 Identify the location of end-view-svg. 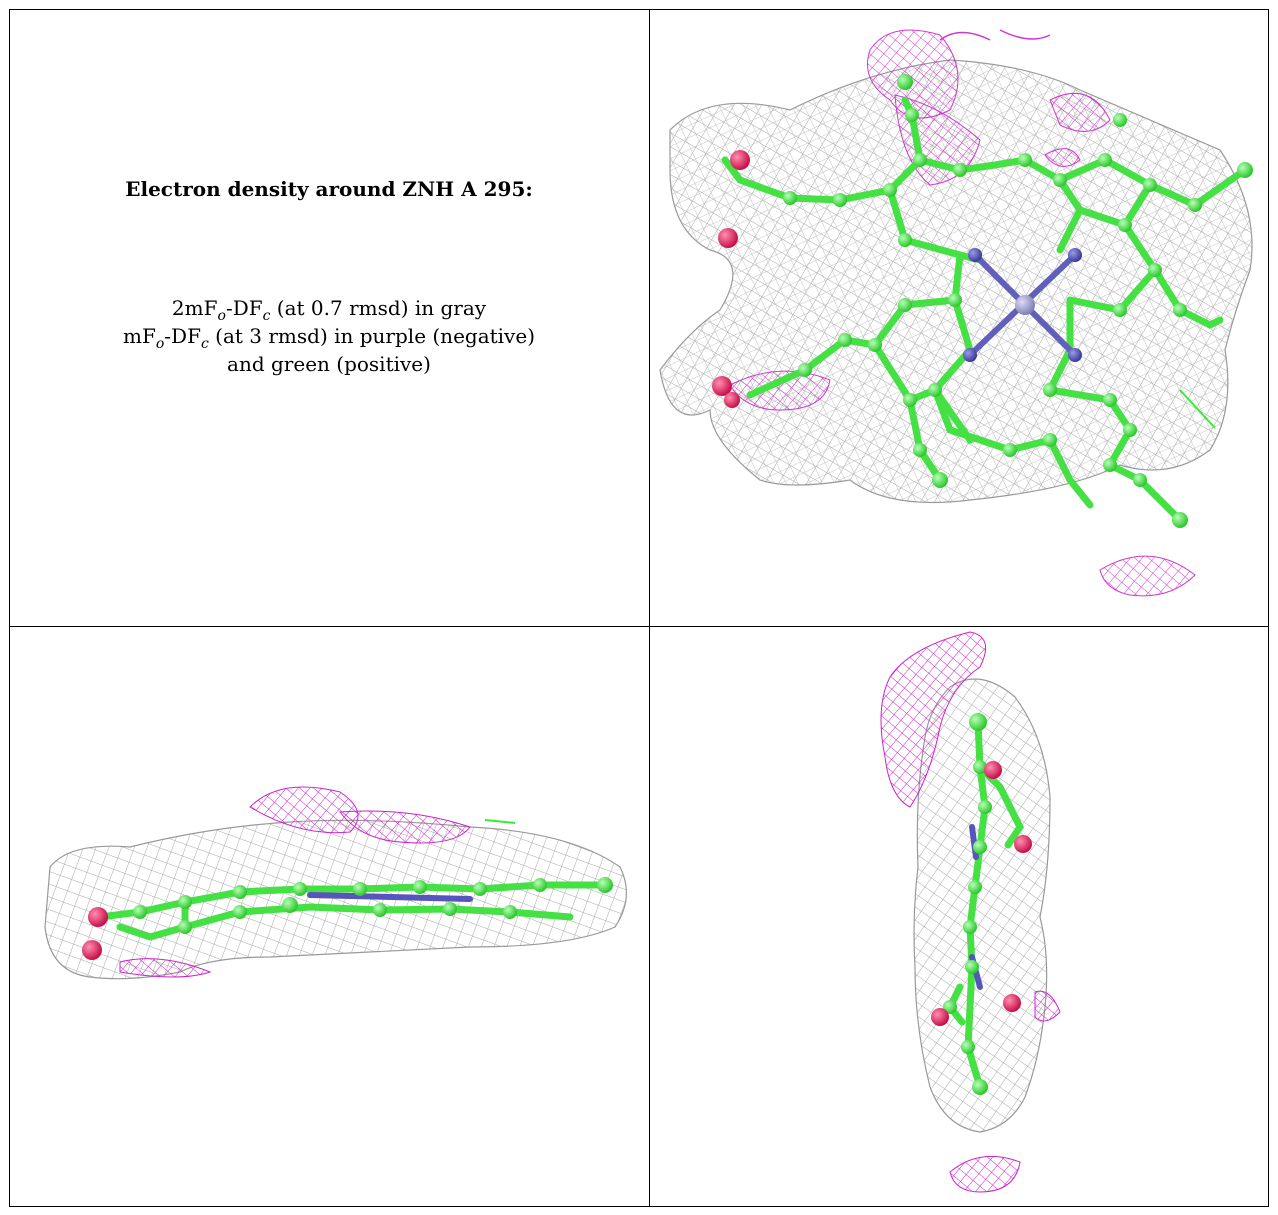
(970, 912).